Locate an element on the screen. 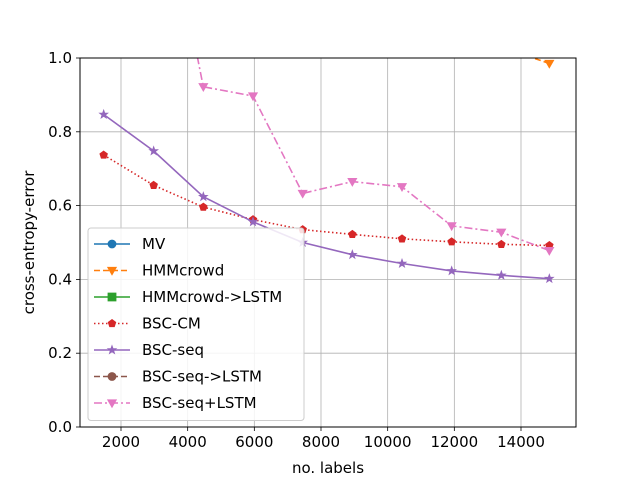  y-axis-label: cross-entropy-error is located at coordinates (29, 242).